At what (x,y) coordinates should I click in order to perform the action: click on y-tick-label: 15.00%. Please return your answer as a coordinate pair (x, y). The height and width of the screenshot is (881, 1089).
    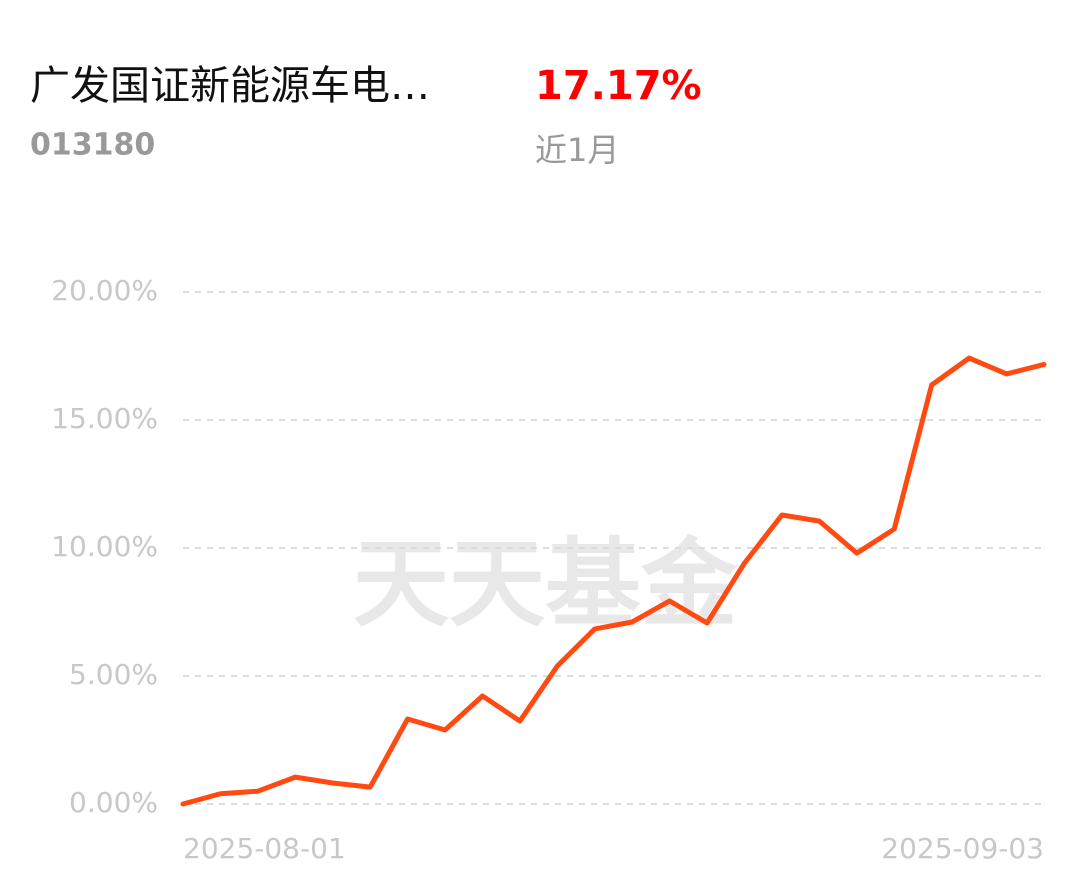
    Looking at the image, I should click on (104, 418).